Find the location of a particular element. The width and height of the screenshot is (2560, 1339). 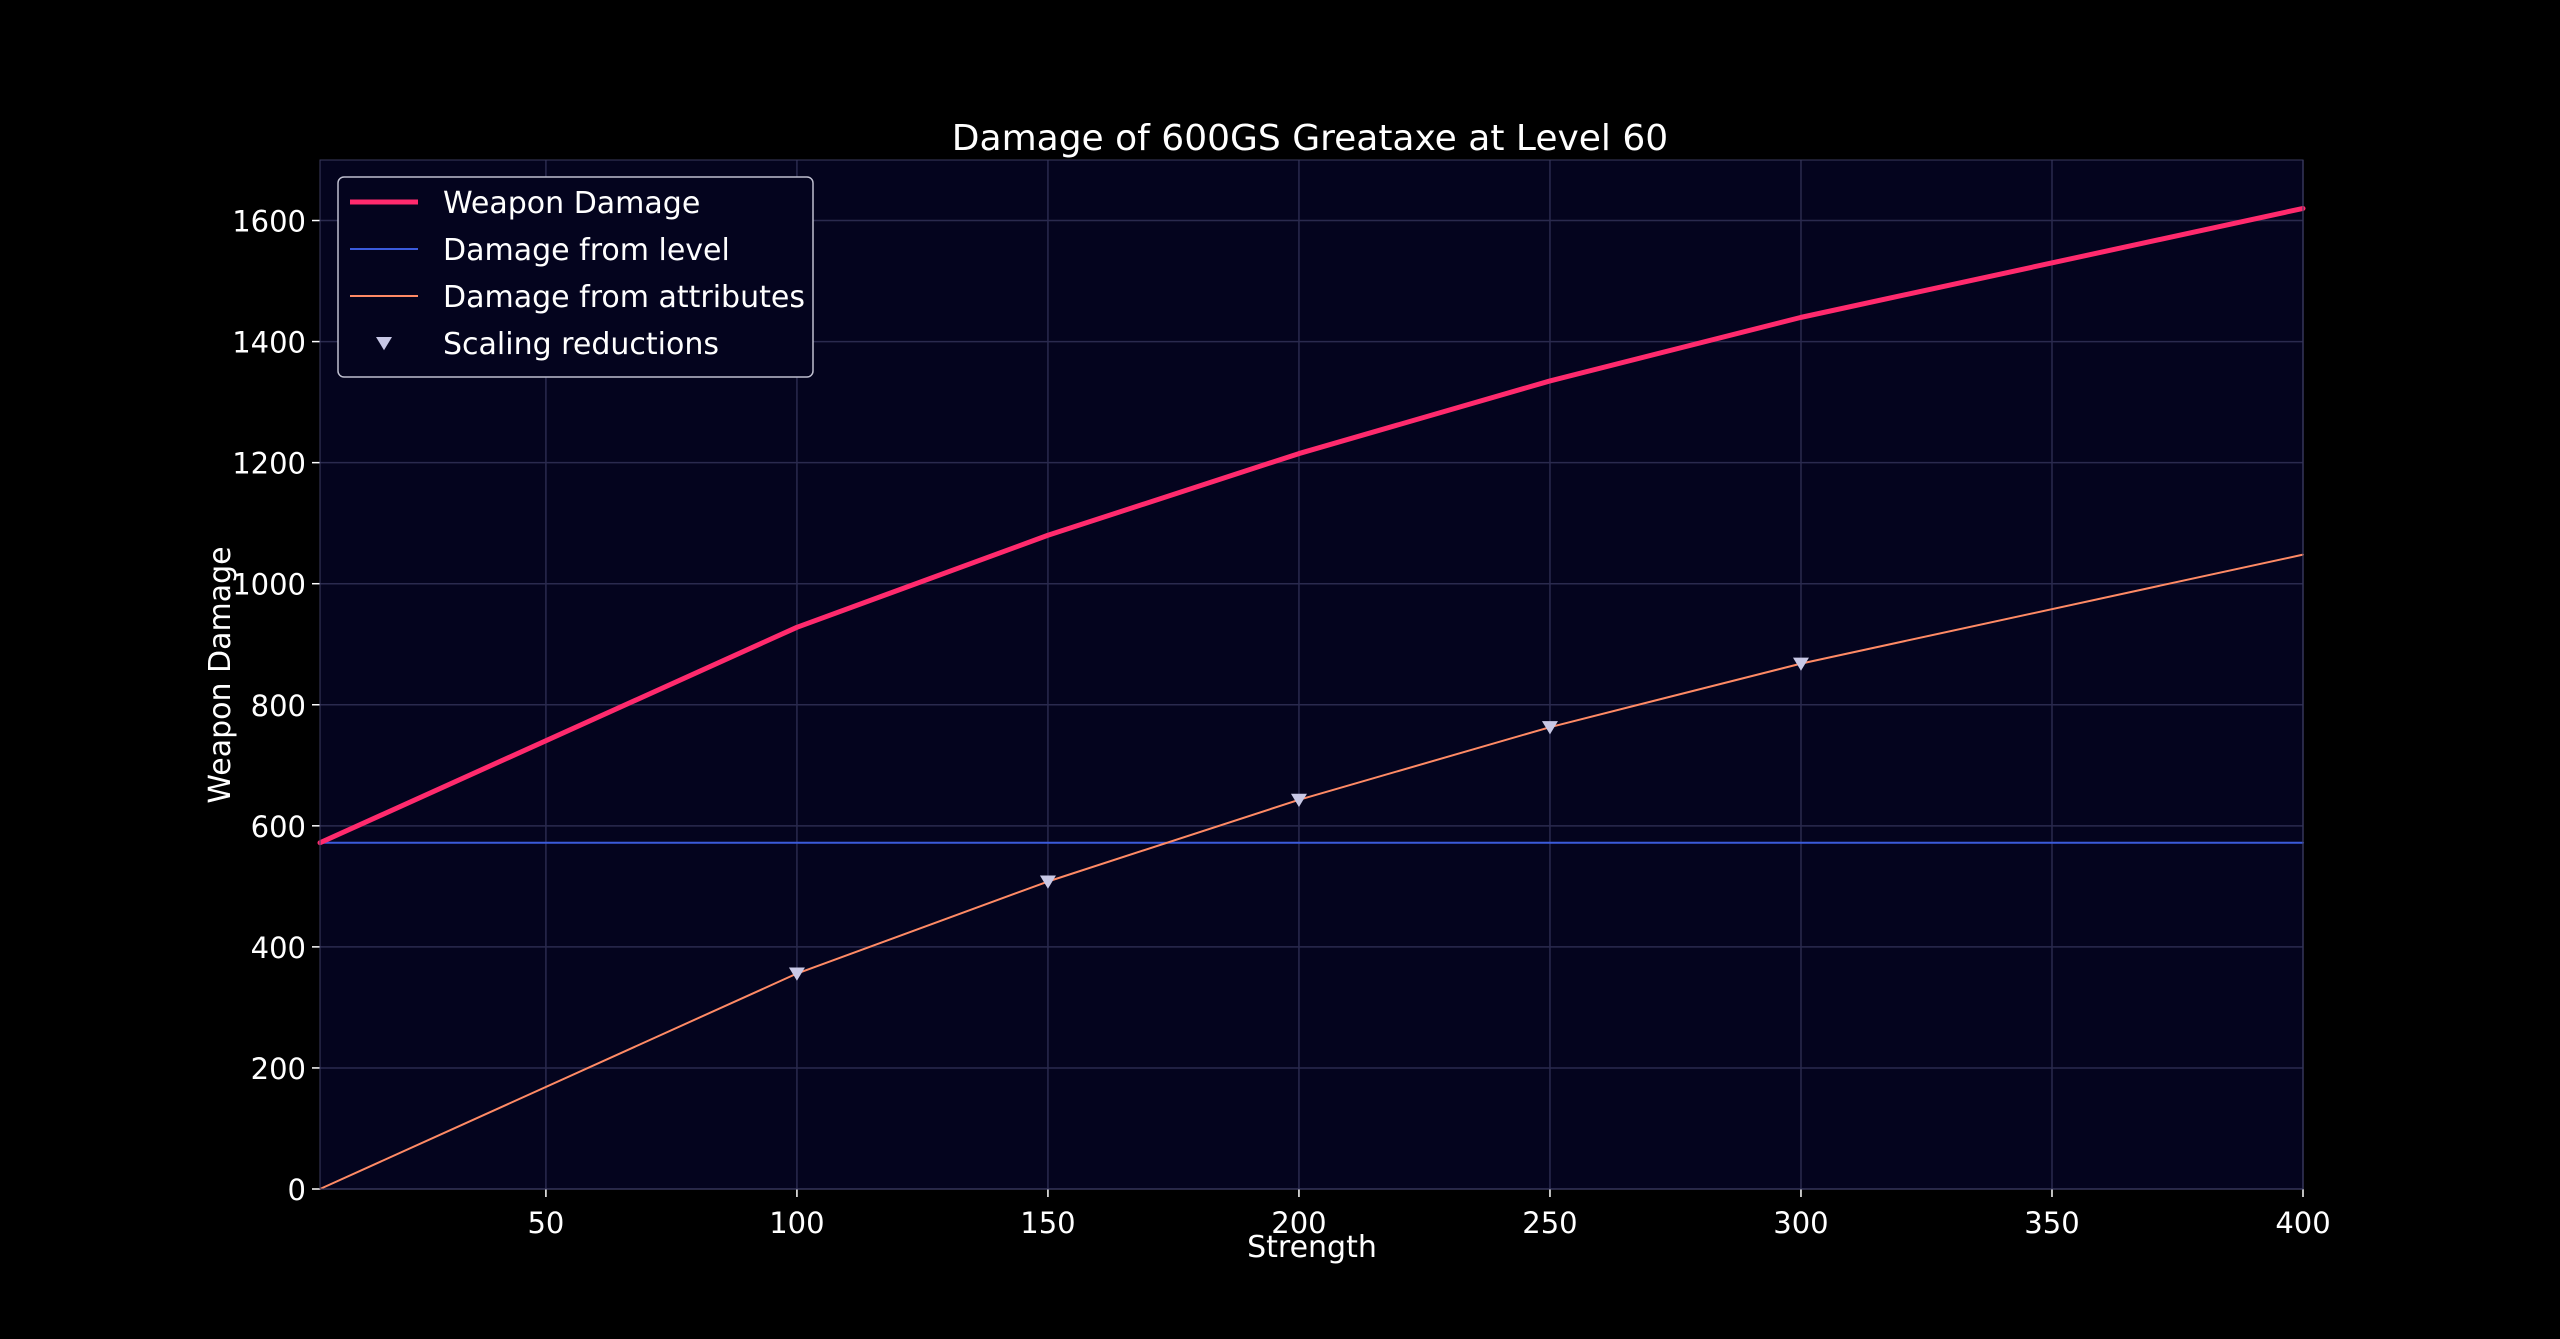

y-tick-label: 400 is located at coordinates (278, 948).